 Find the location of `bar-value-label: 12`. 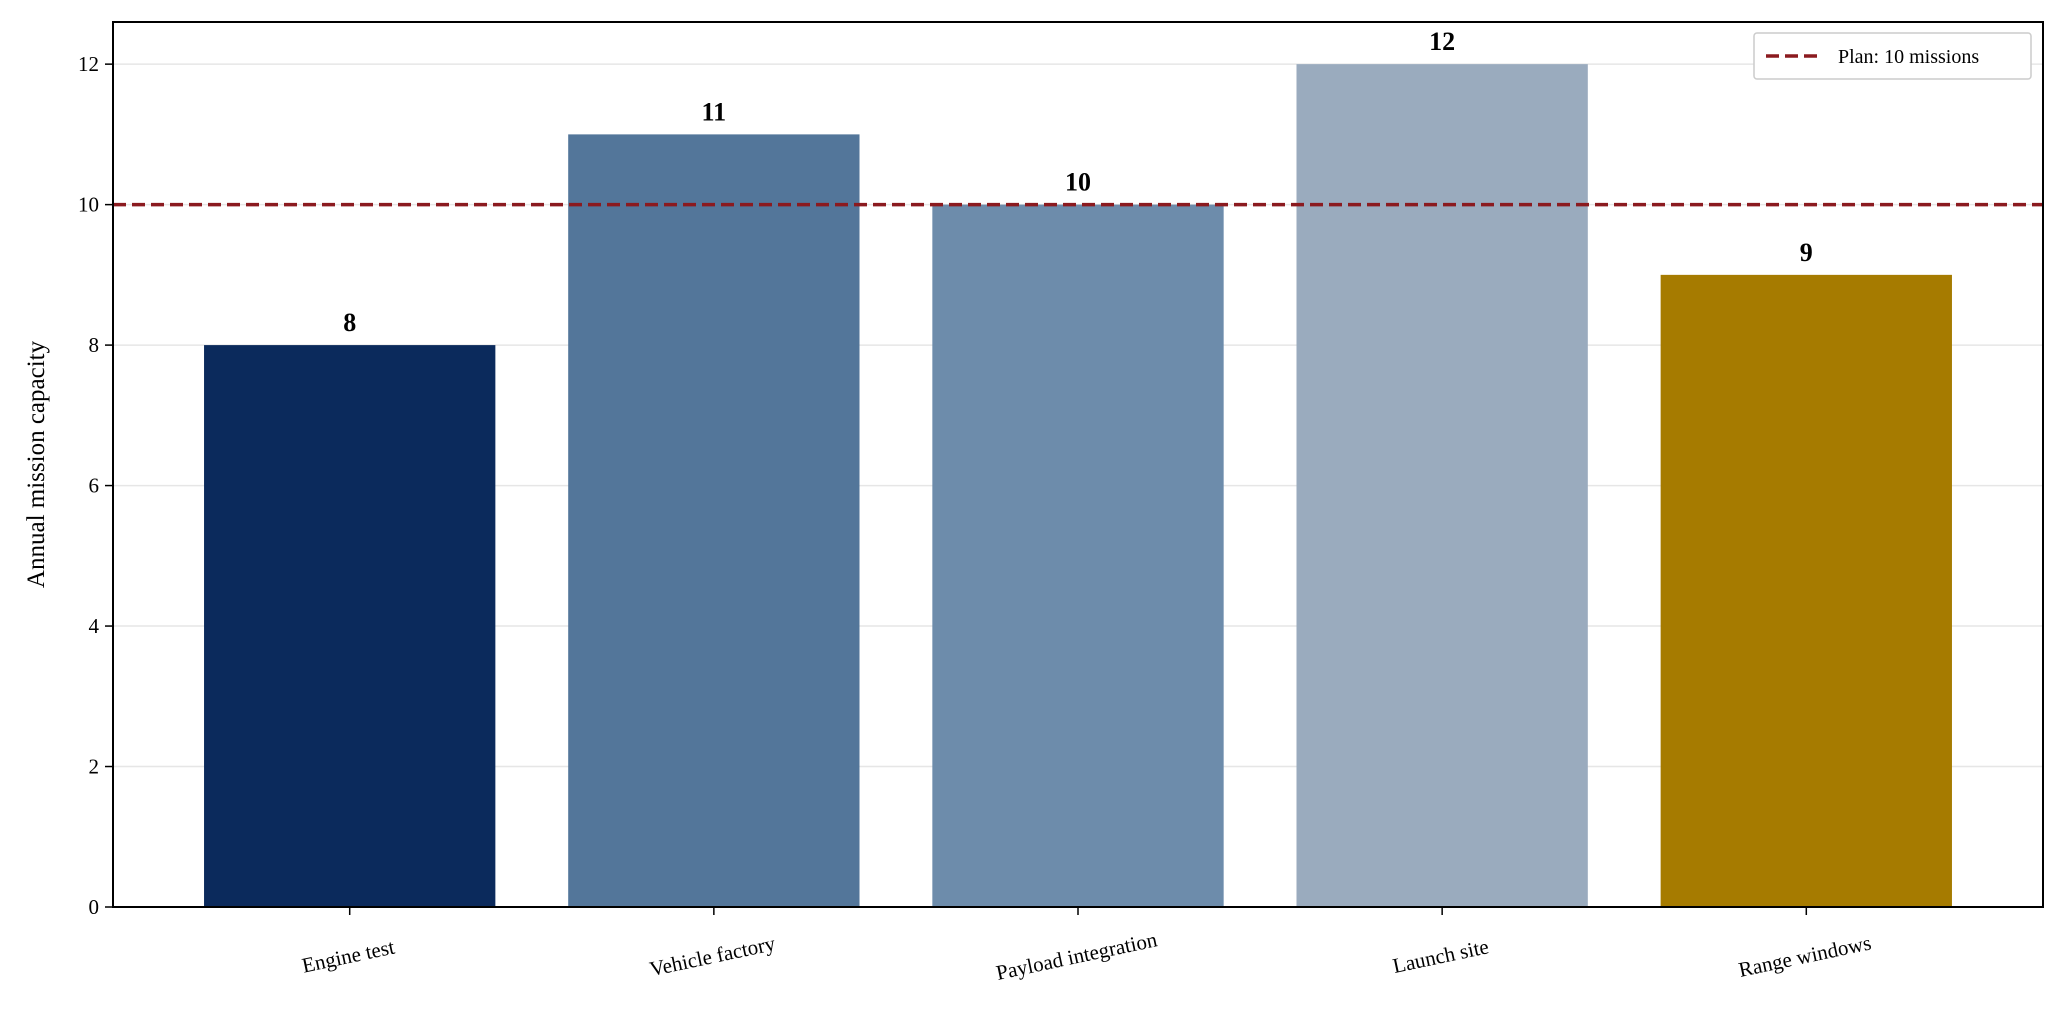

bar-value-label: 12 is located at coordinates (1442, 41).